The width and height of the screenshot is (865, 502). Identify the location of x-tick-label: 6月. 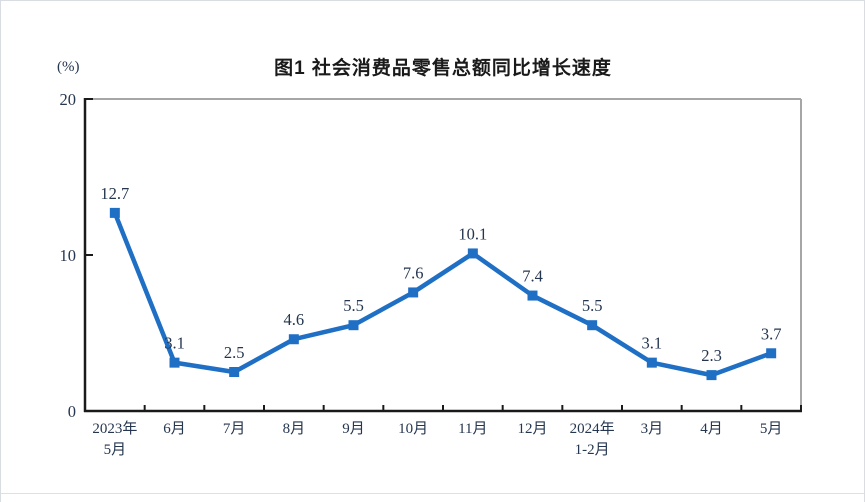
(174, 429).